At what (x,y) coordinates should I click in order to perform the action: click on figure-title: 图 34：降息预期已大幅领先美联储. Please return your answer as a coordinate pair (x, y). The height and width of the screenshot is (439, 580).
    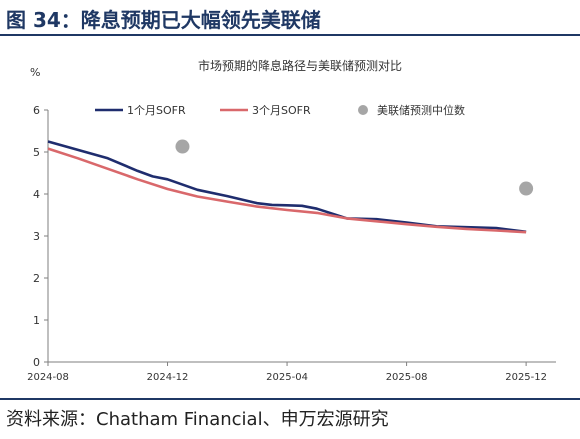
    Looking at the image, I should click on (163, 20).